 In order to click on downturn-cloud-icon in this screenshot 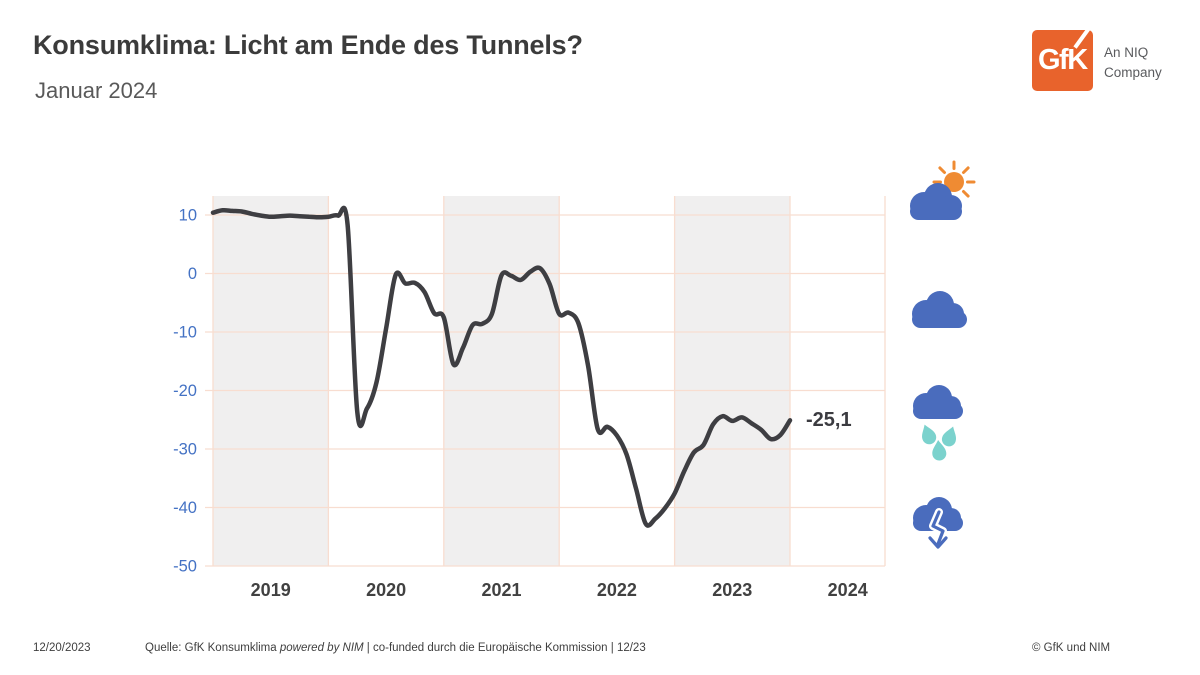, I will do `click(938, 524)`.